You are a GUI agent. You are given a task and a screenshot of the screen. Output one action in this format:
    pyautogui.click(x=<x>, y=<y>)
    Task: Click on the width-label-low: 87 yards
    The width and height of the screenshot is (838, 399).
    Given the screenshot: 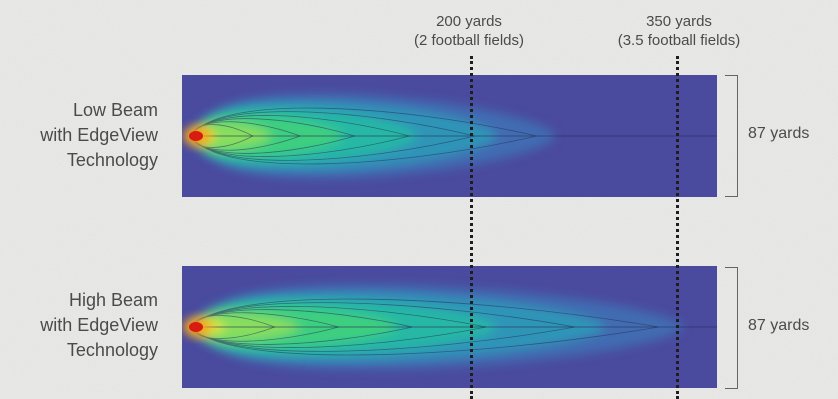 What is the action you would take?
    pyautogui.click(x=779, y=133)
    